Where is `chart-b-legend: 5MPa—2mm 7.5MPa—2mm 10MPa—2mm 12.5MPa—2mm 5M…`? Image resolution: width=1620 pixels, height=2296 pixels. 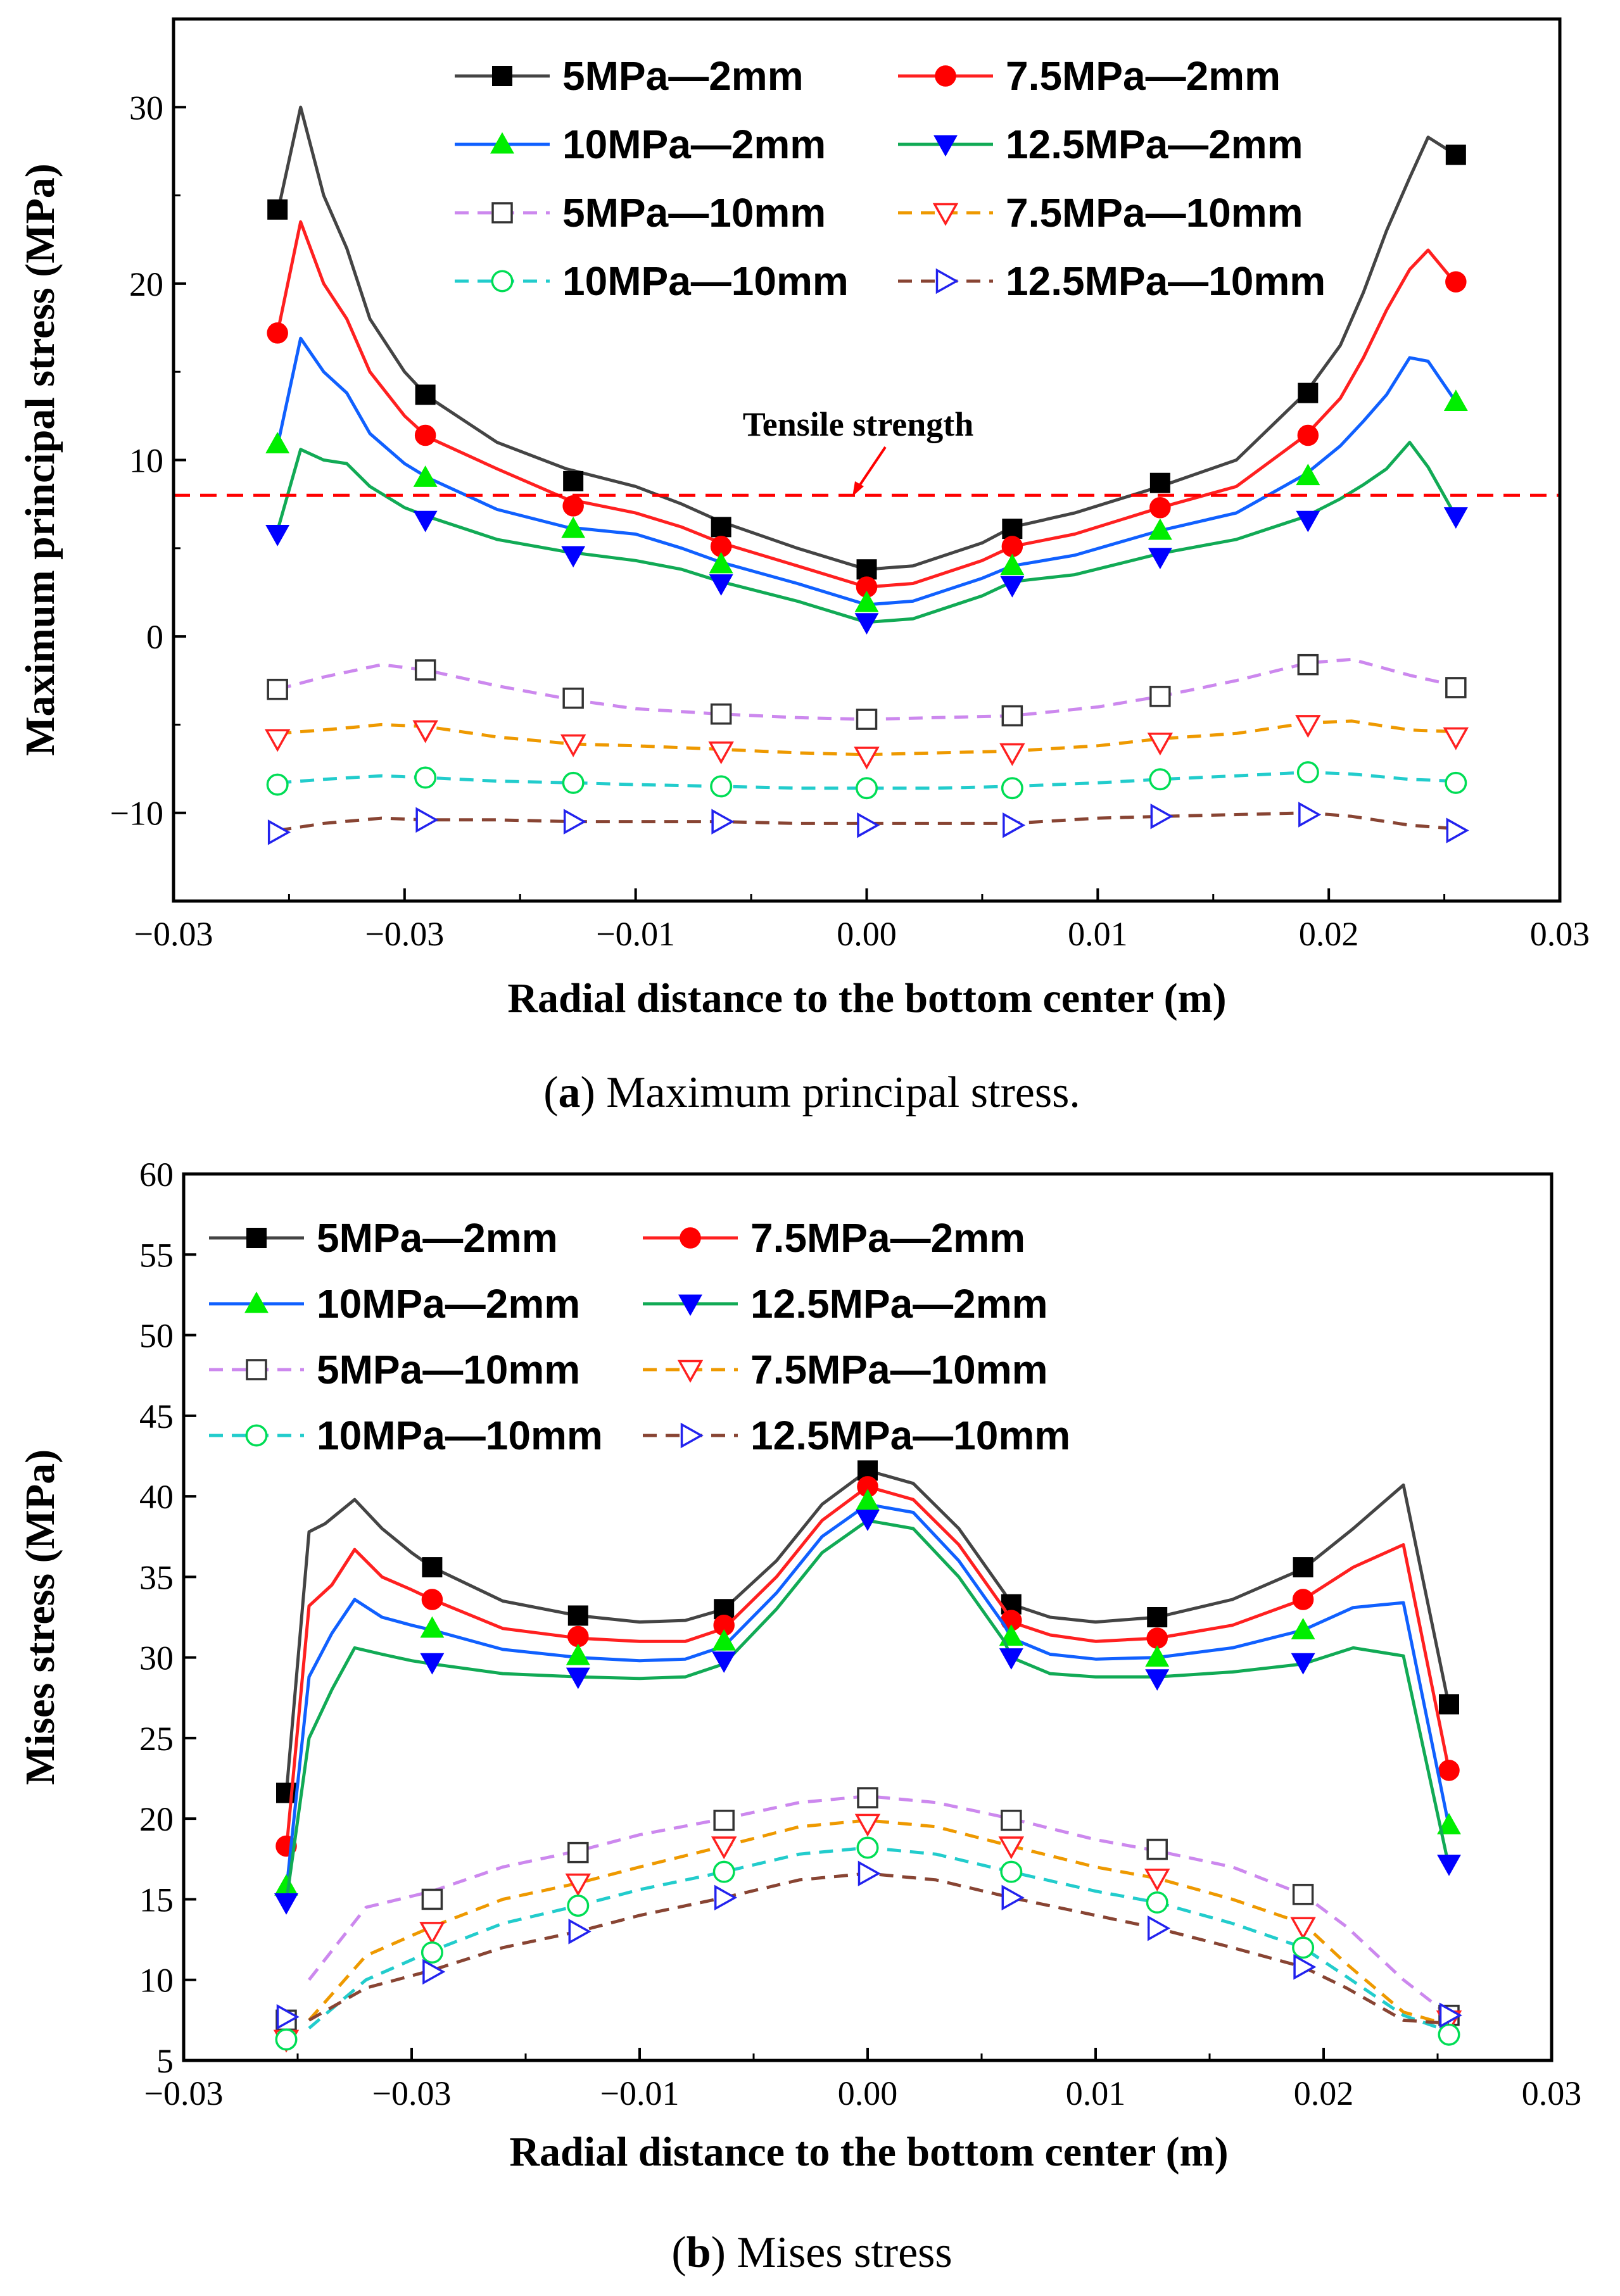
chart-b-legend: 5MPa—2mm 7.5MPa—2mm 10MPa—2mm 12.5MPa—2mm 5M… is located at coordinates (640, 1336).